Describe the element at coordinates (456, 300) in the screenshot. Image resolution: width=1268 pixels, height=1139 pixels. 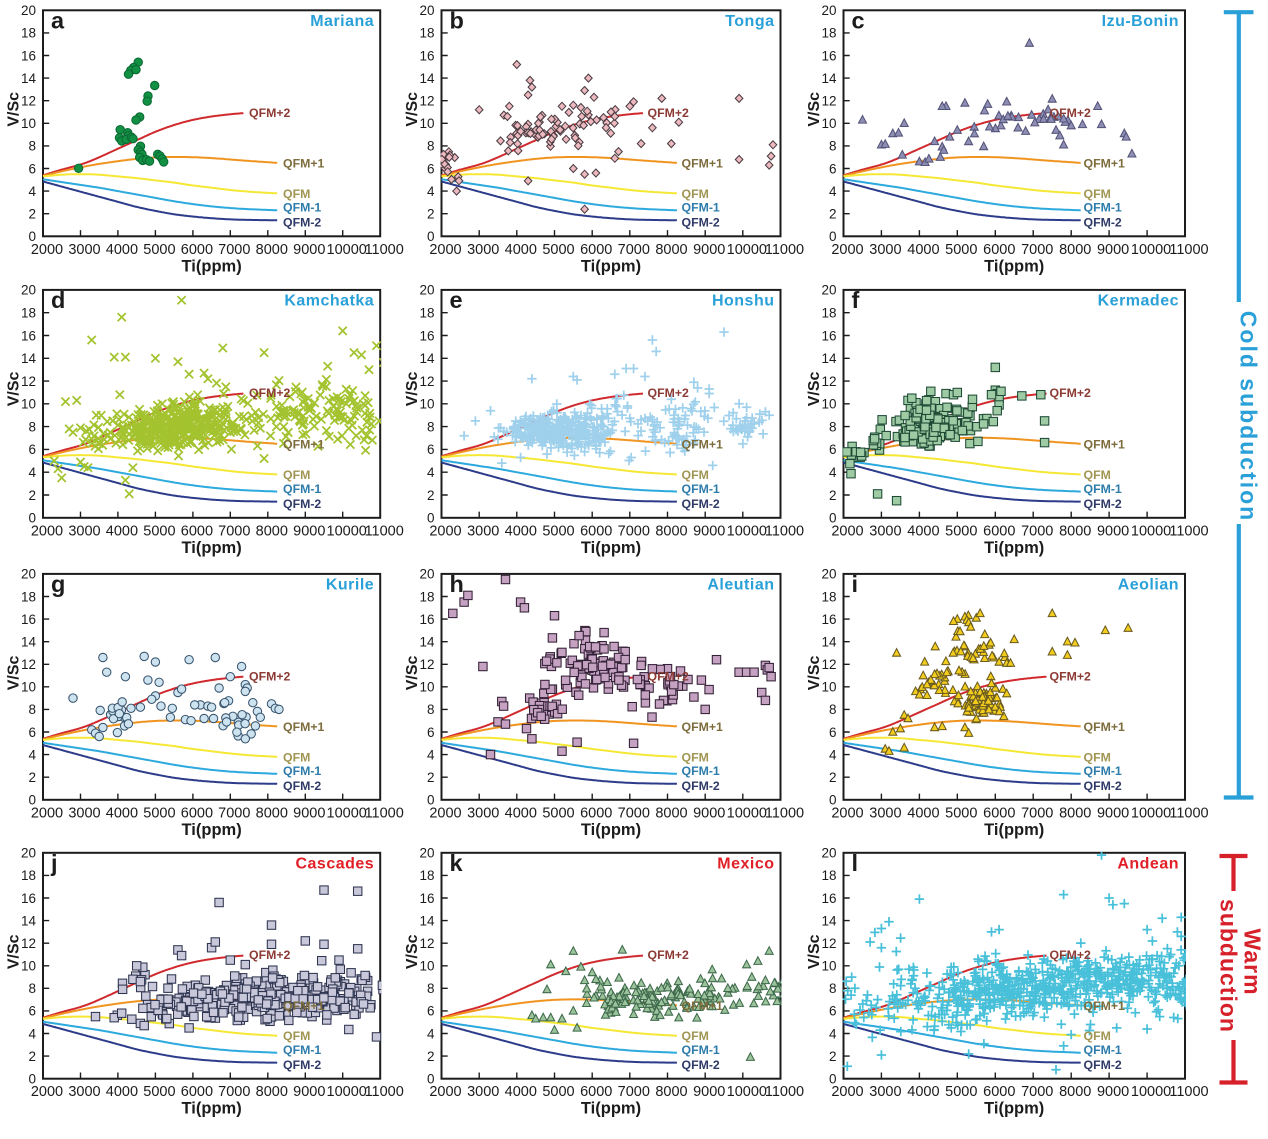
I see `svg-text: e` at that location.